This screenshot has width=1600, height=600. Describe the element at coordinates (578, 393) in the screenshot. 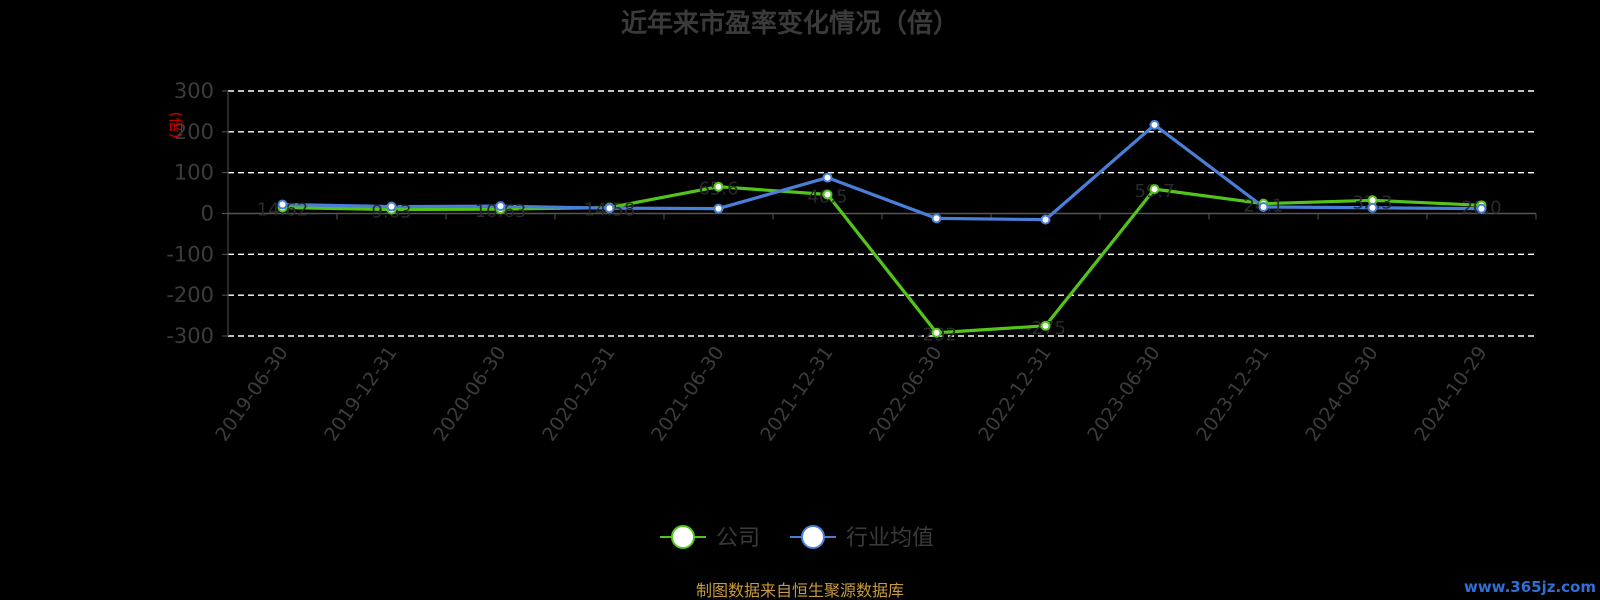

I see `x-tick-label: 2020-12-31` at that location.